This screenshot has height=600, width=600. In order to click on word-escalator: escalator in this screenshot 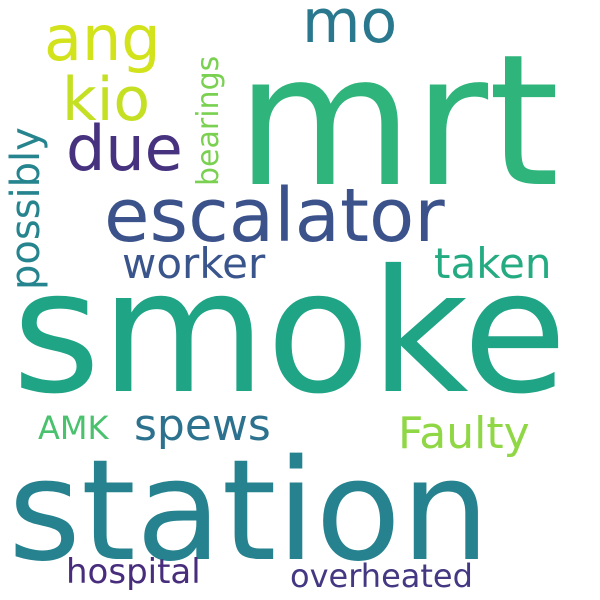, I will do `click(274, 216)`.